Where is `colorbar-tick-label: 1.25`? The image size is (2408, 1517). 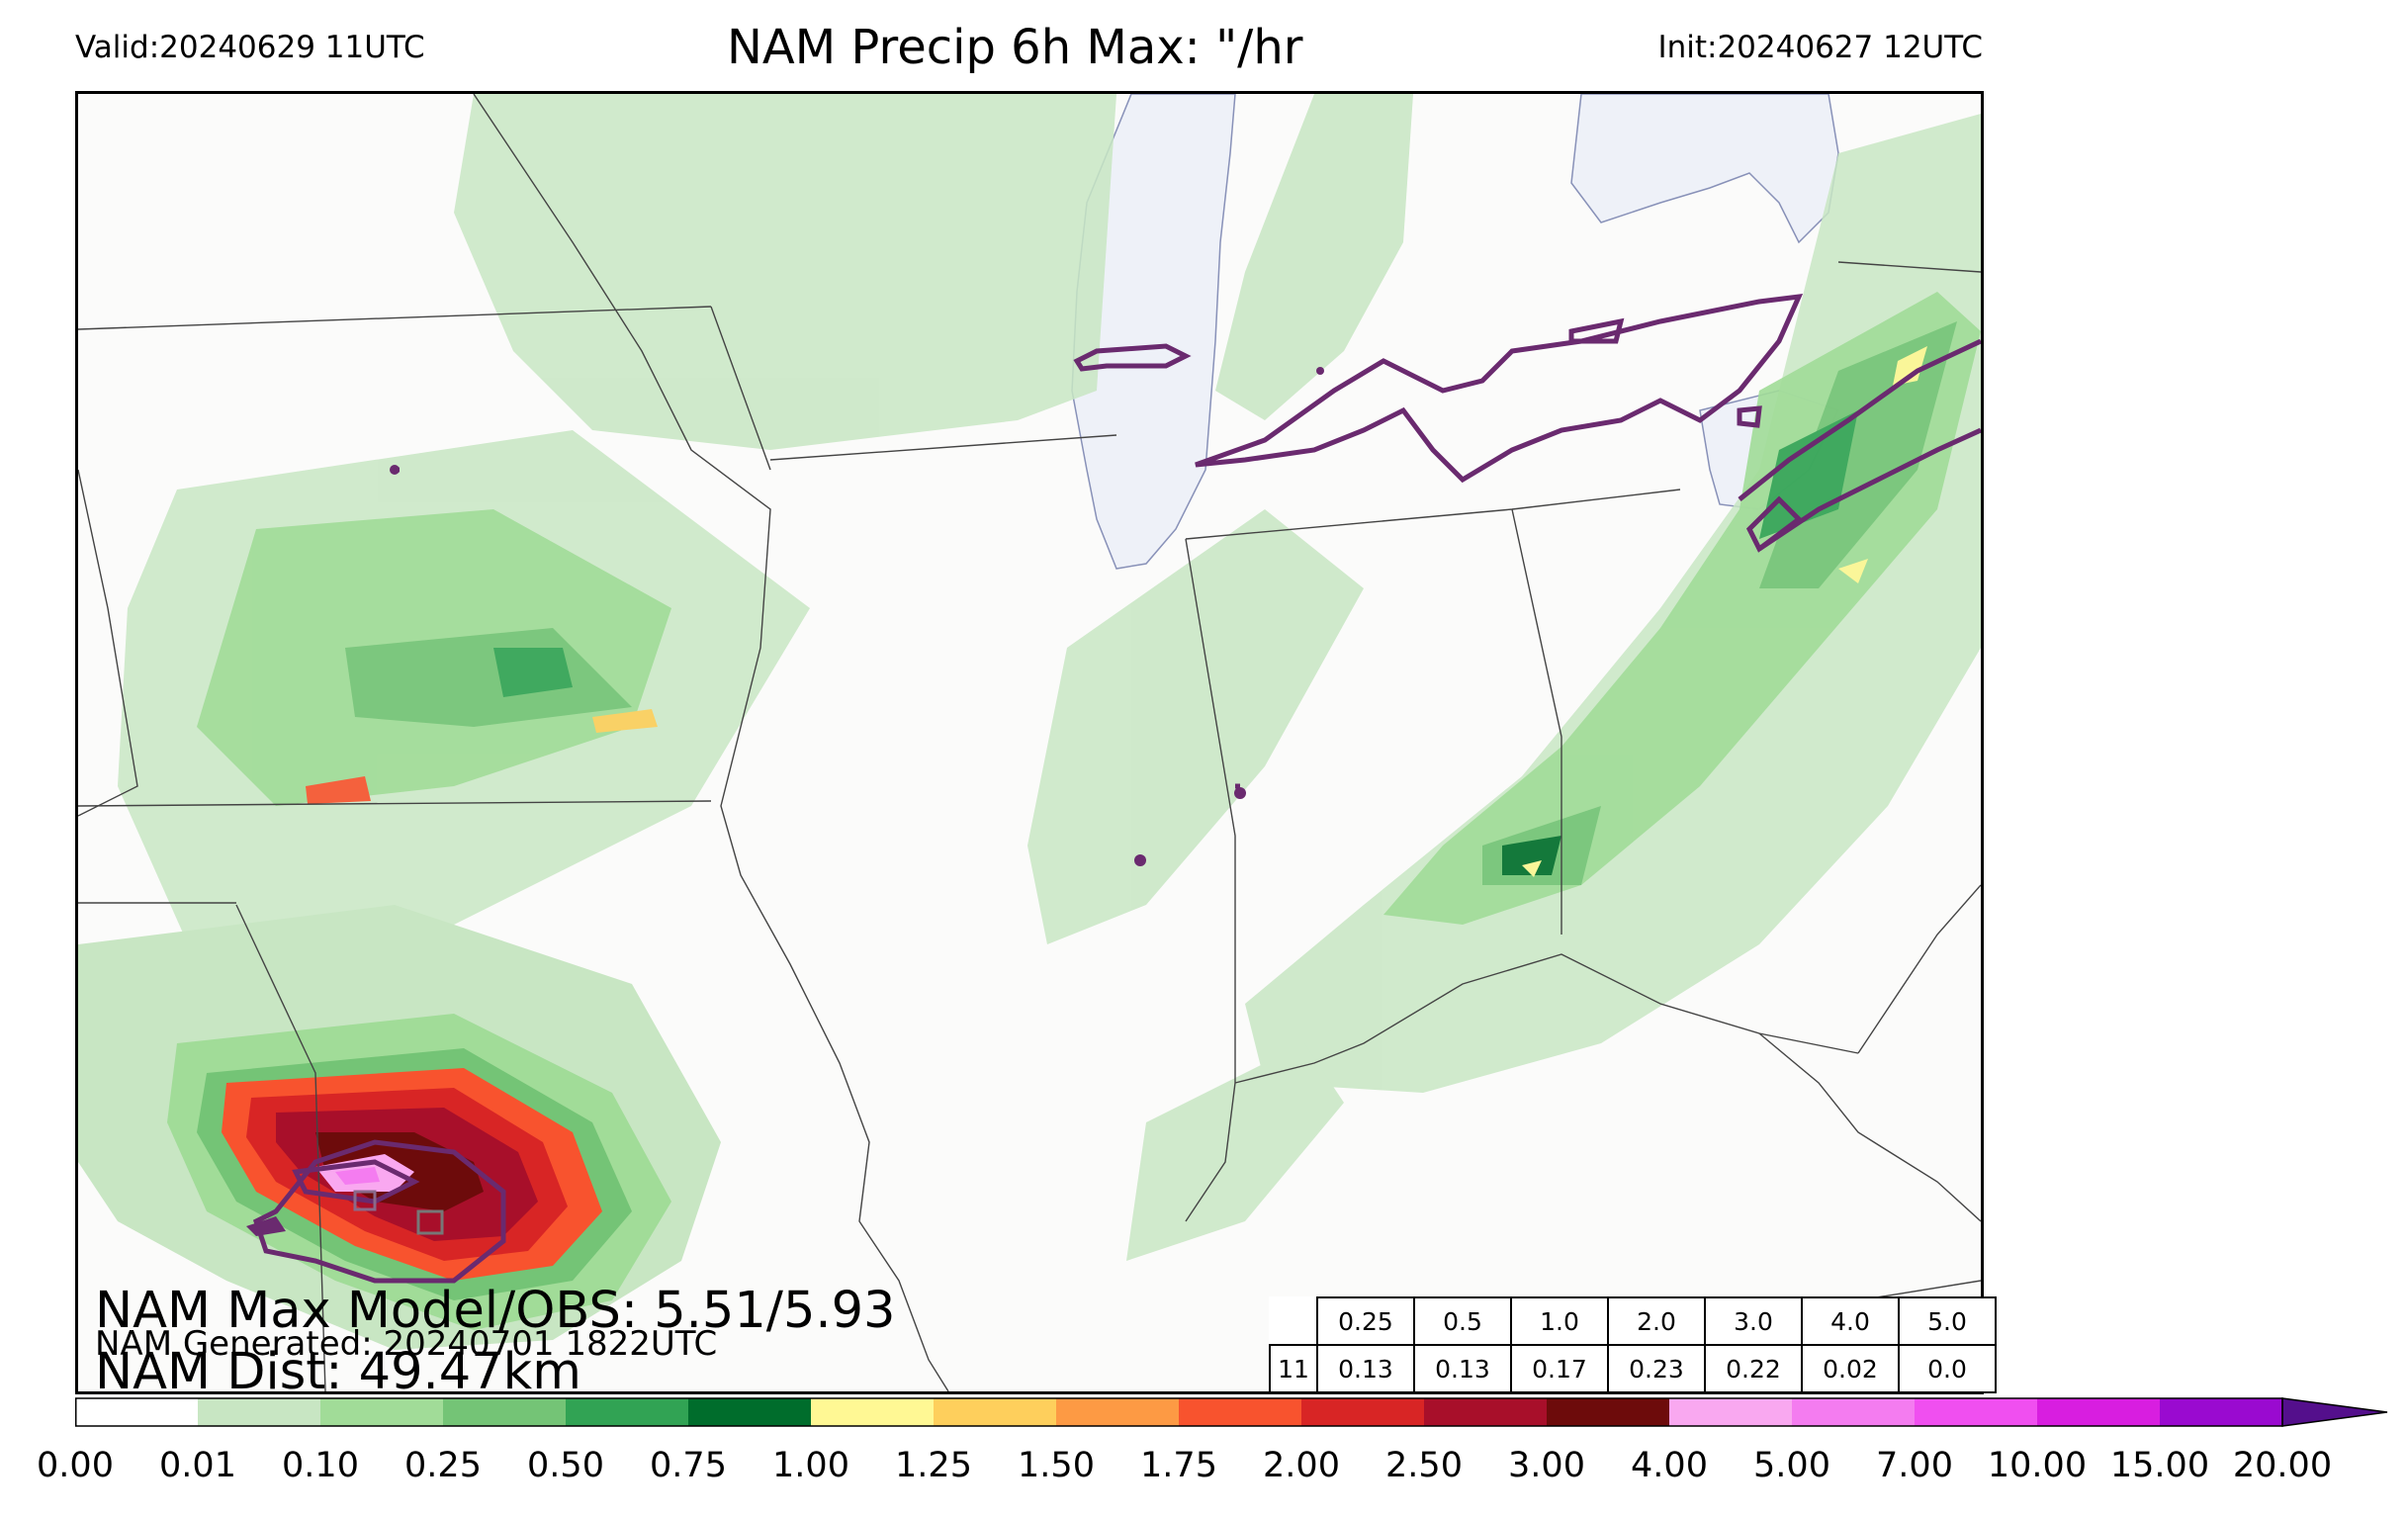 colorbar-tick-label: 1.25 is located at coordinates (933, 1465).